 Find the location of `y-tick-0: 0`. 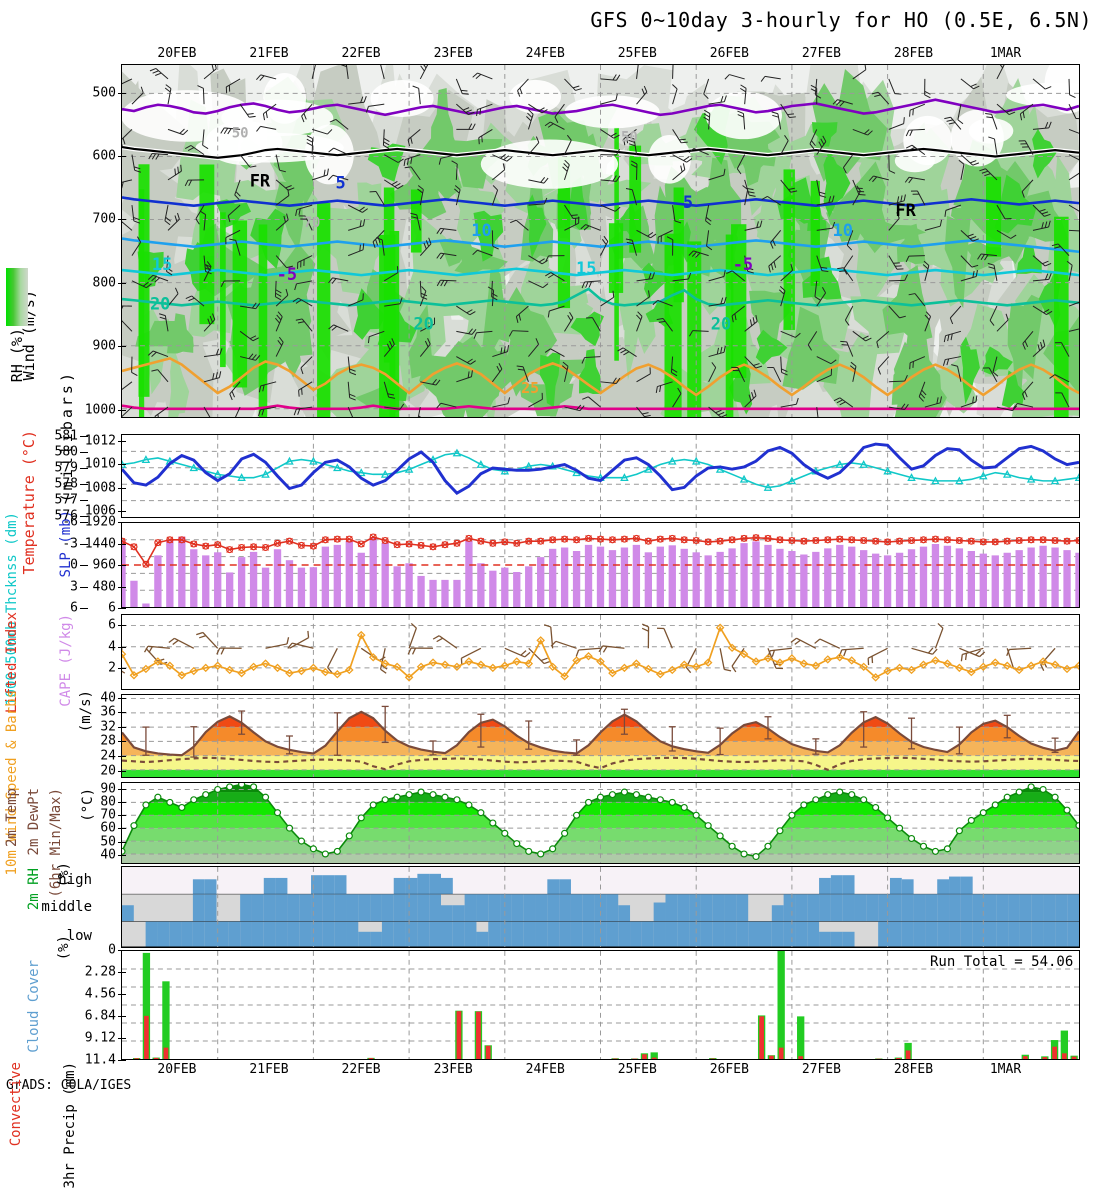

y-tick-0: 0 is located at coordinates (58, 950).